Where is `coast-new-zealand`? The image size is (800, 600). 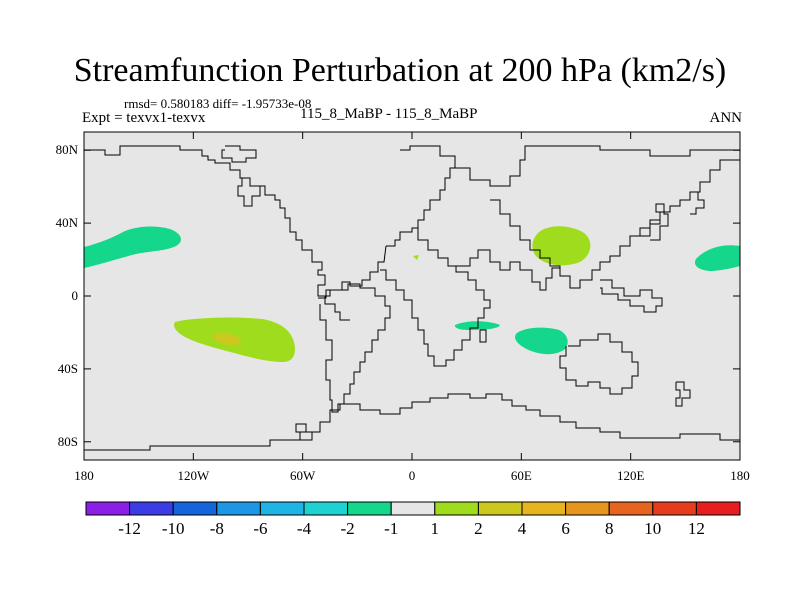 coast-new-zealand is located at coordinates (683, 394).